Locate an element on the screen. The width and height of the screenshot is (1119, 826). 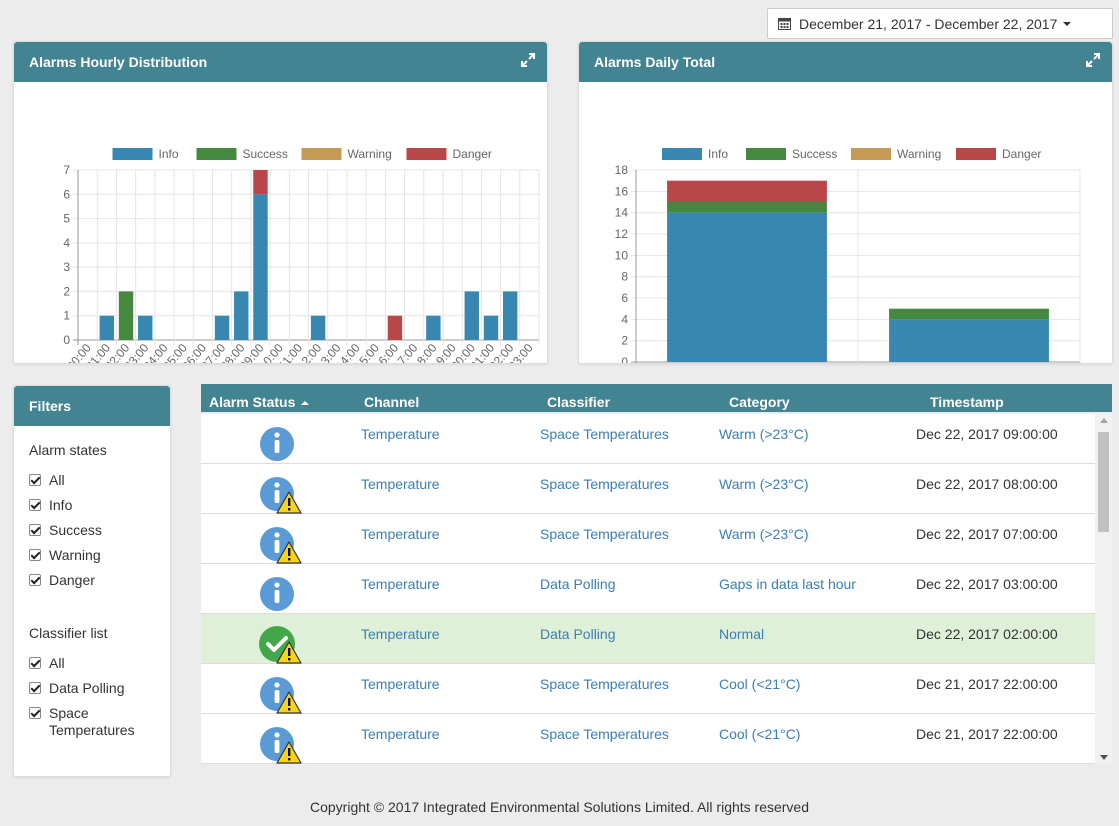
timestamp-cell: Dec 22, 2017 03:00:00 is located at coordinates (987, 584).